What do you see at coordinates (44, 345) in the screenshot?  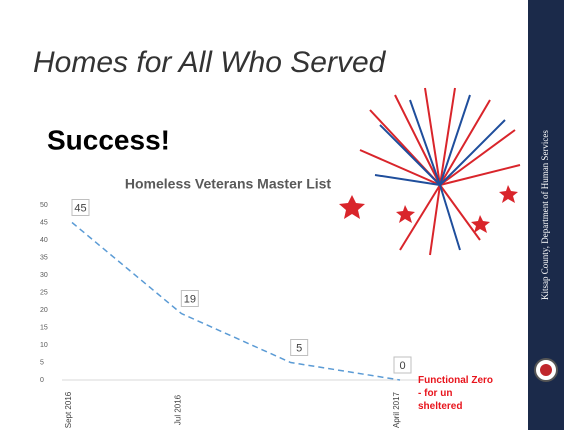 I see `y-tick-label: 10` at bounding box center [44, 345].